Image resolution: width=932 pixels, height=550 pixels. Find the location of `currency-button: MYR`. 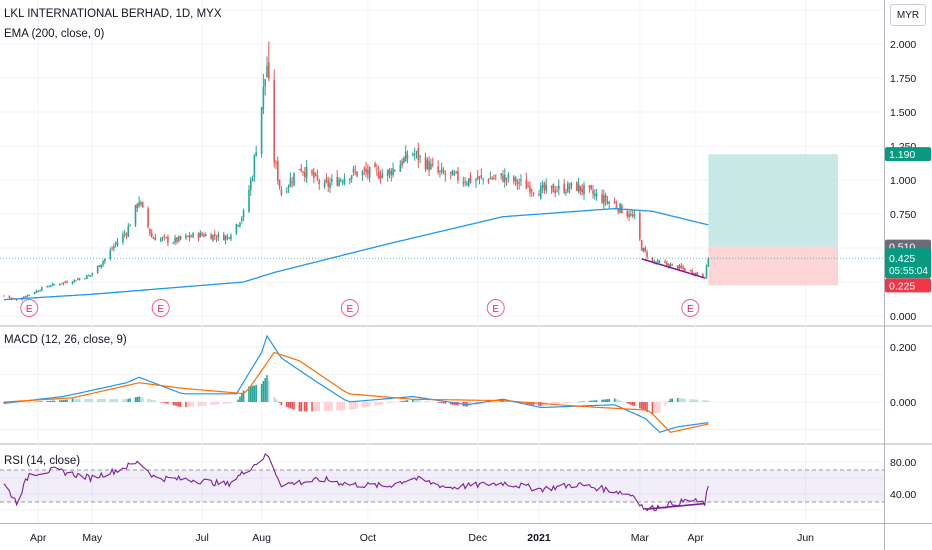

currency-button: MYR is located at coordinates (908, 15).